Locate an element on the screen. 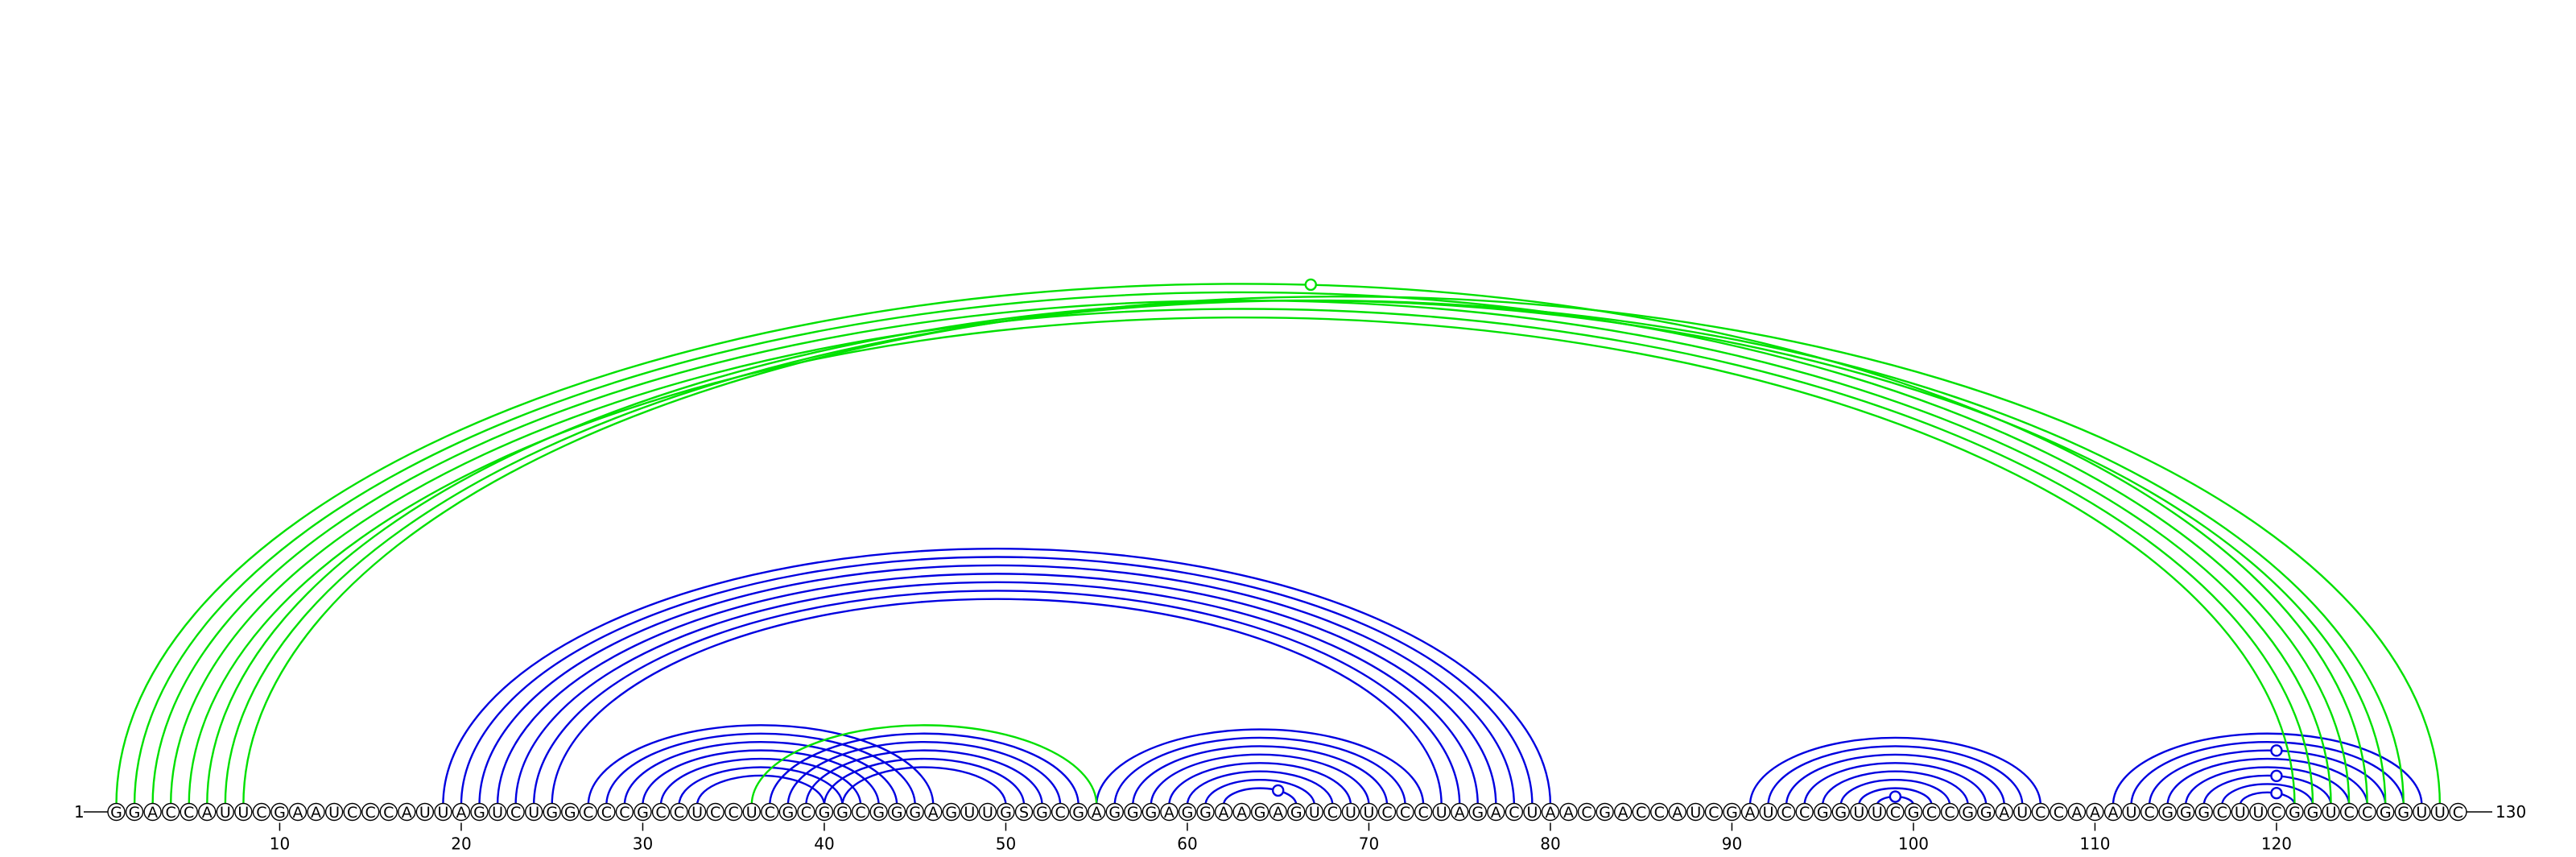 The height and width of the screenshot is (857, 2576). axis-tick-label-30: 30 is located at coordinates (643, 844).